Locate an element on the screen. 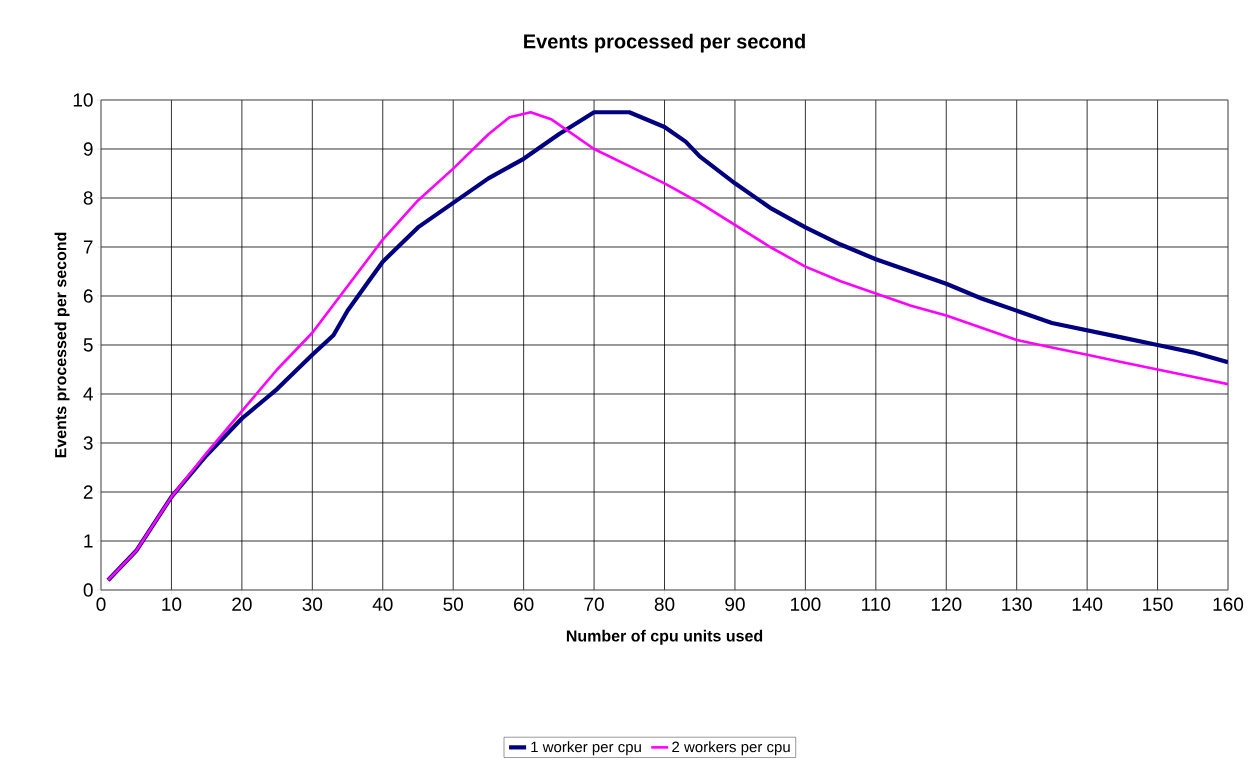 Image resolution: width=1252 pixels, height=763 pixels. x-tick-label: 40 is located at coordinates (382, 604).